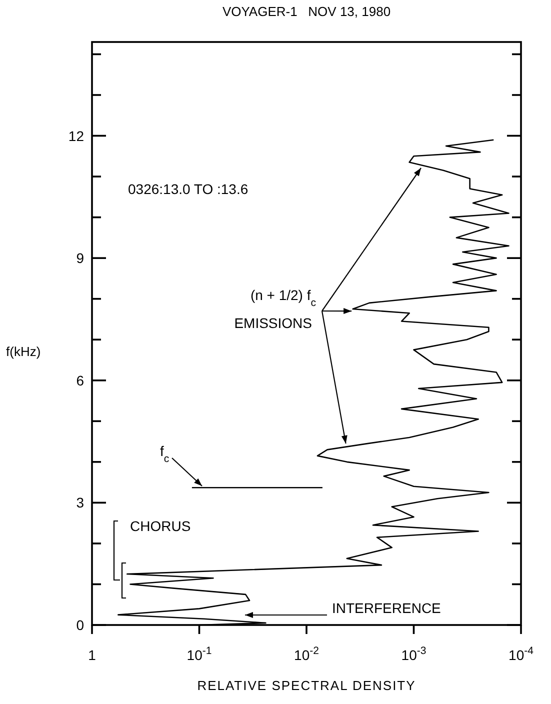  Describe the element at coordinates (160, 526) in the screenshot. I see `annotation: CHORUS` at that location.